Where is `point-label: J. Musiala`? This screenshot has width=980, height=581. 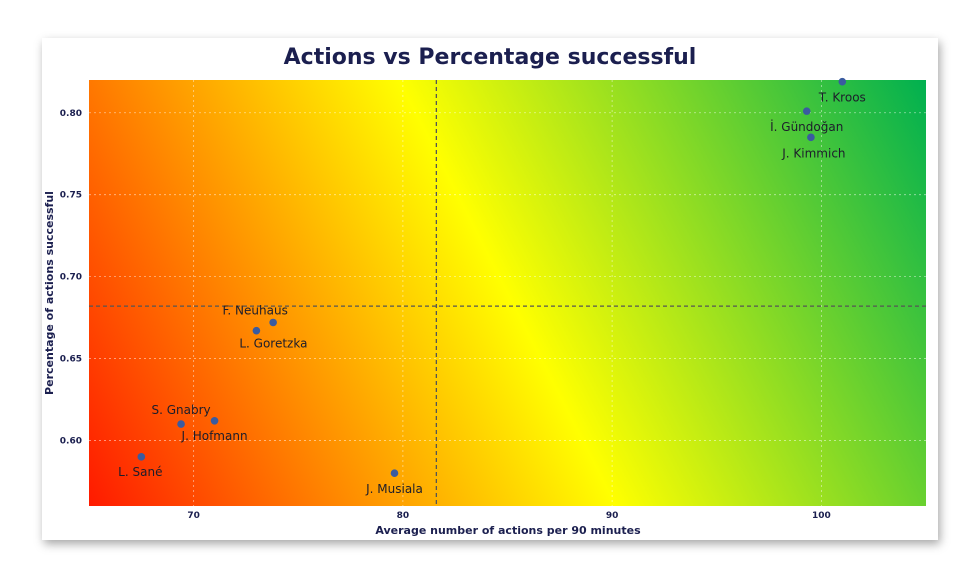
point-label: J. Musiala is located at coordinates (394, 489).